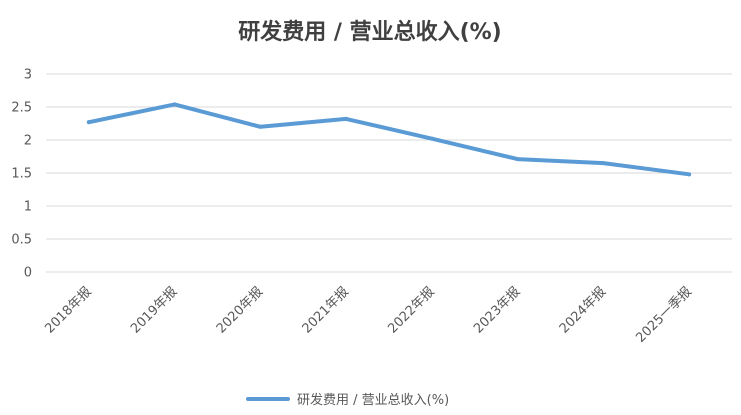 This screenshot has width=741, height=415. What do you see at coordinates (664, 315) in the screenshot?
I see `x-tick-label: 2025一季报` at bounding box center [664, 315].